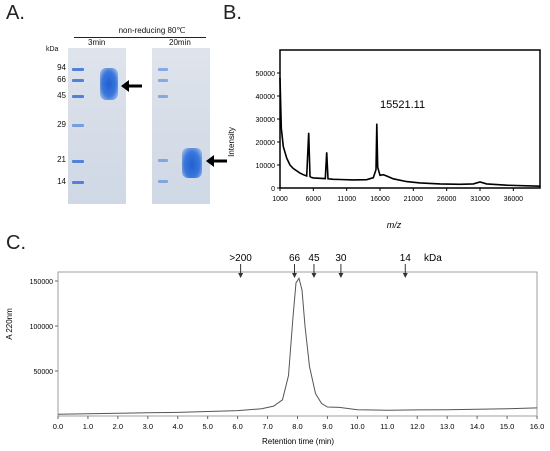 The width and height of the screenshot is (550, 451). What do you see at coordinates (357, 426) in the screenshot?
I see `sec-xtick-label: 10.0` at bounding box center [357, 426].